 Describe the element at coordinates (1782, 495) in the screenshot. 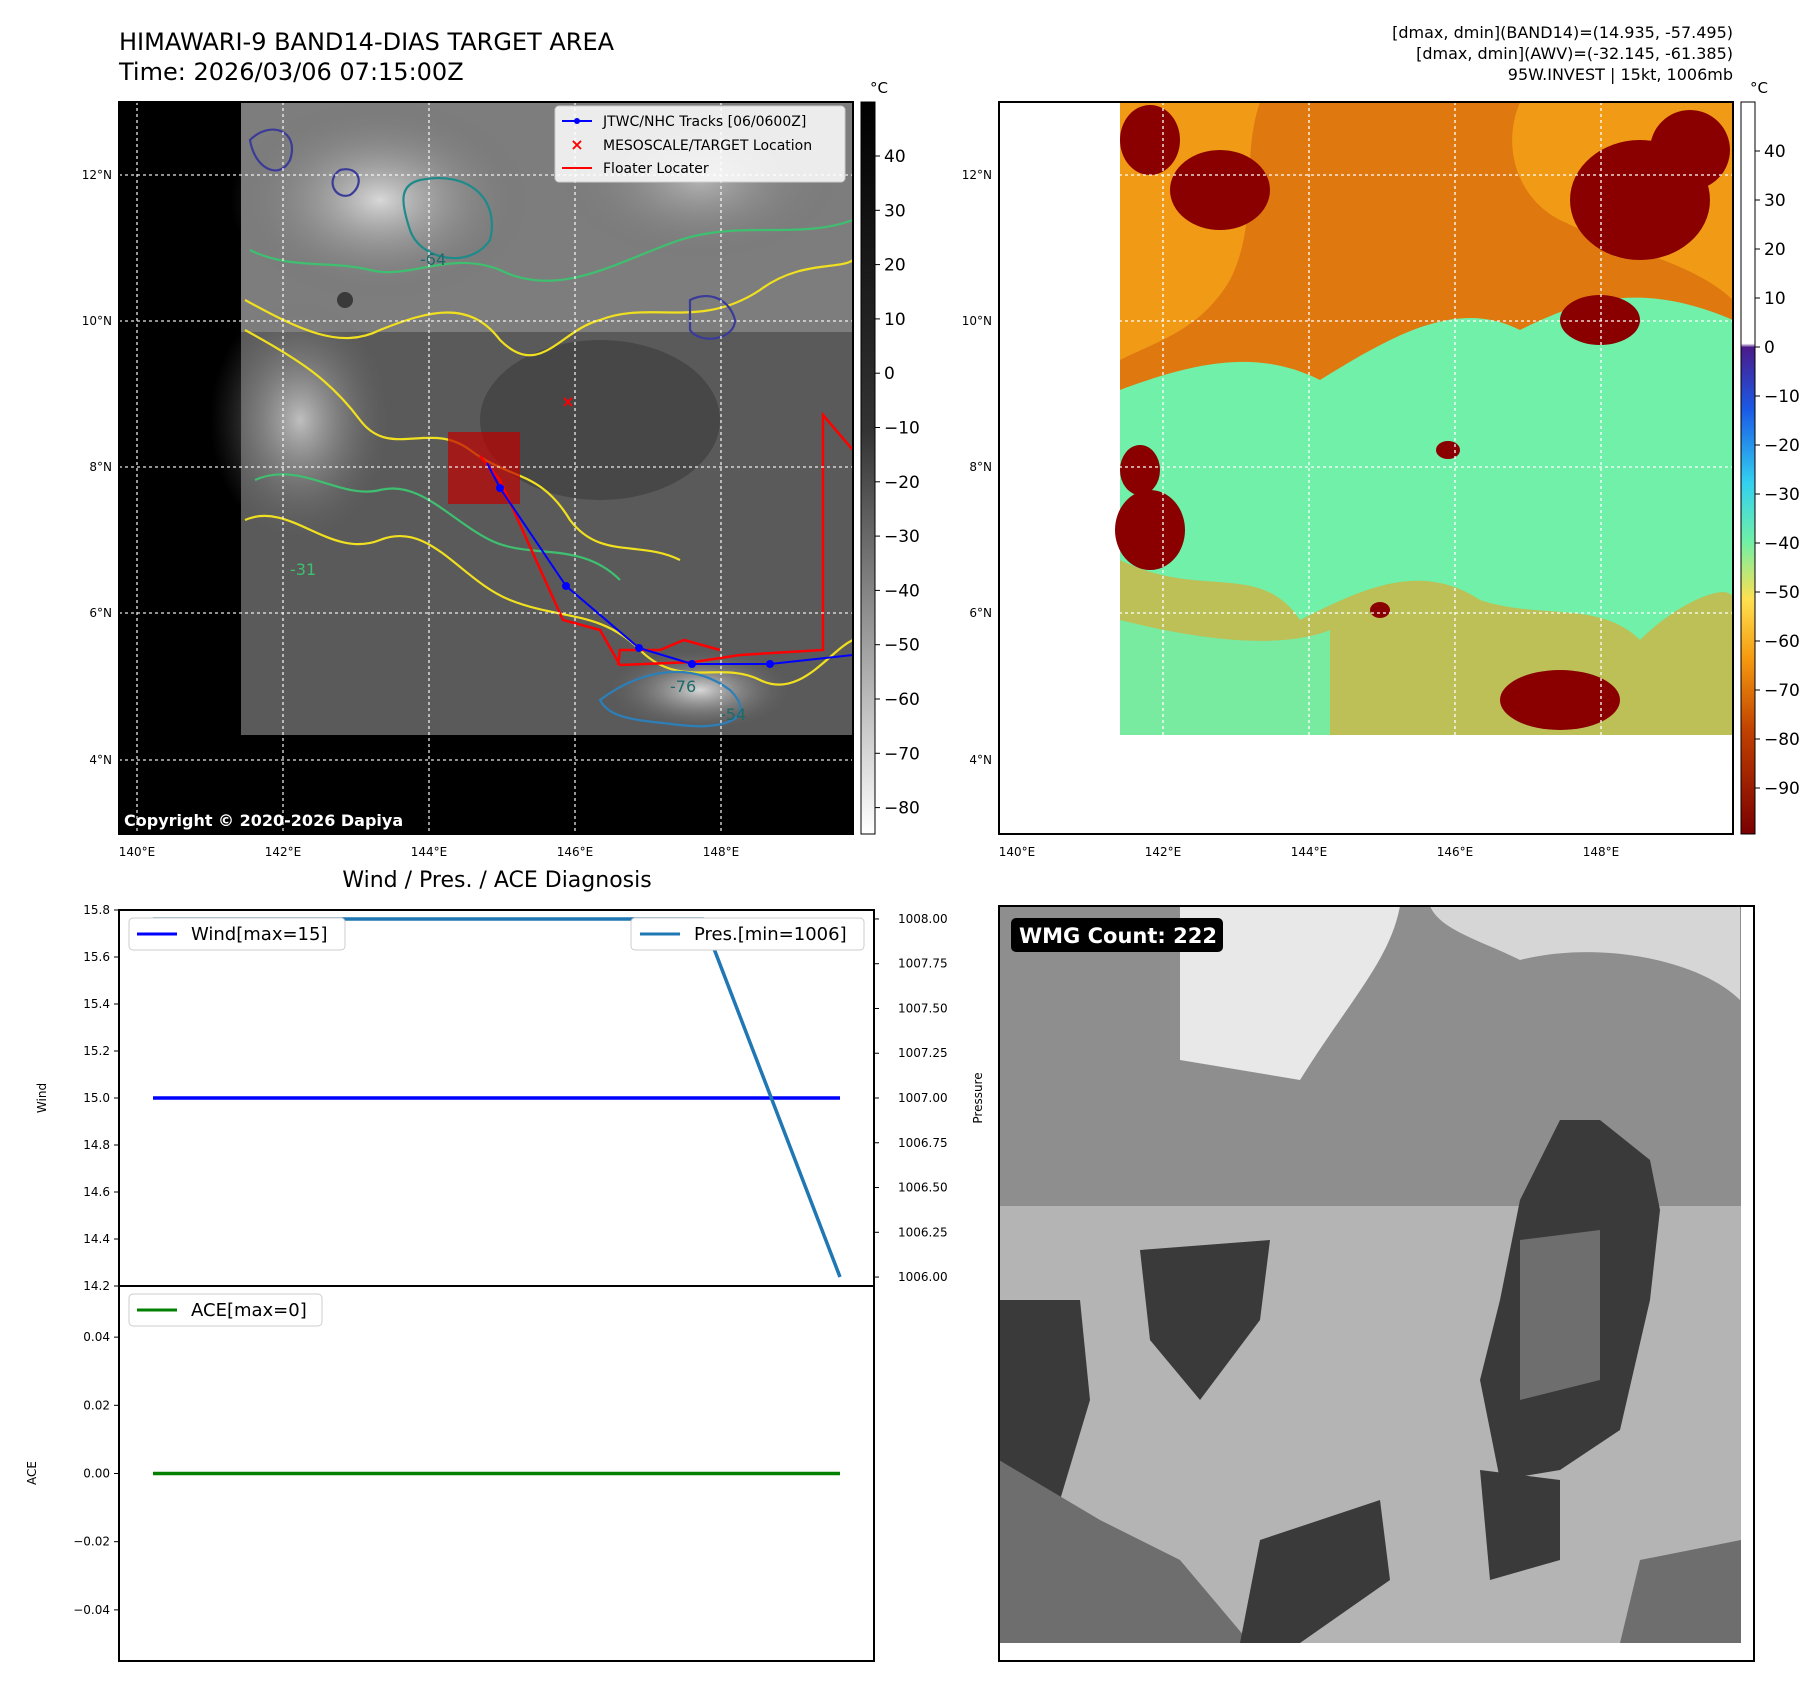

I see `colorbar-awv-ticklabel: −30` at that location.